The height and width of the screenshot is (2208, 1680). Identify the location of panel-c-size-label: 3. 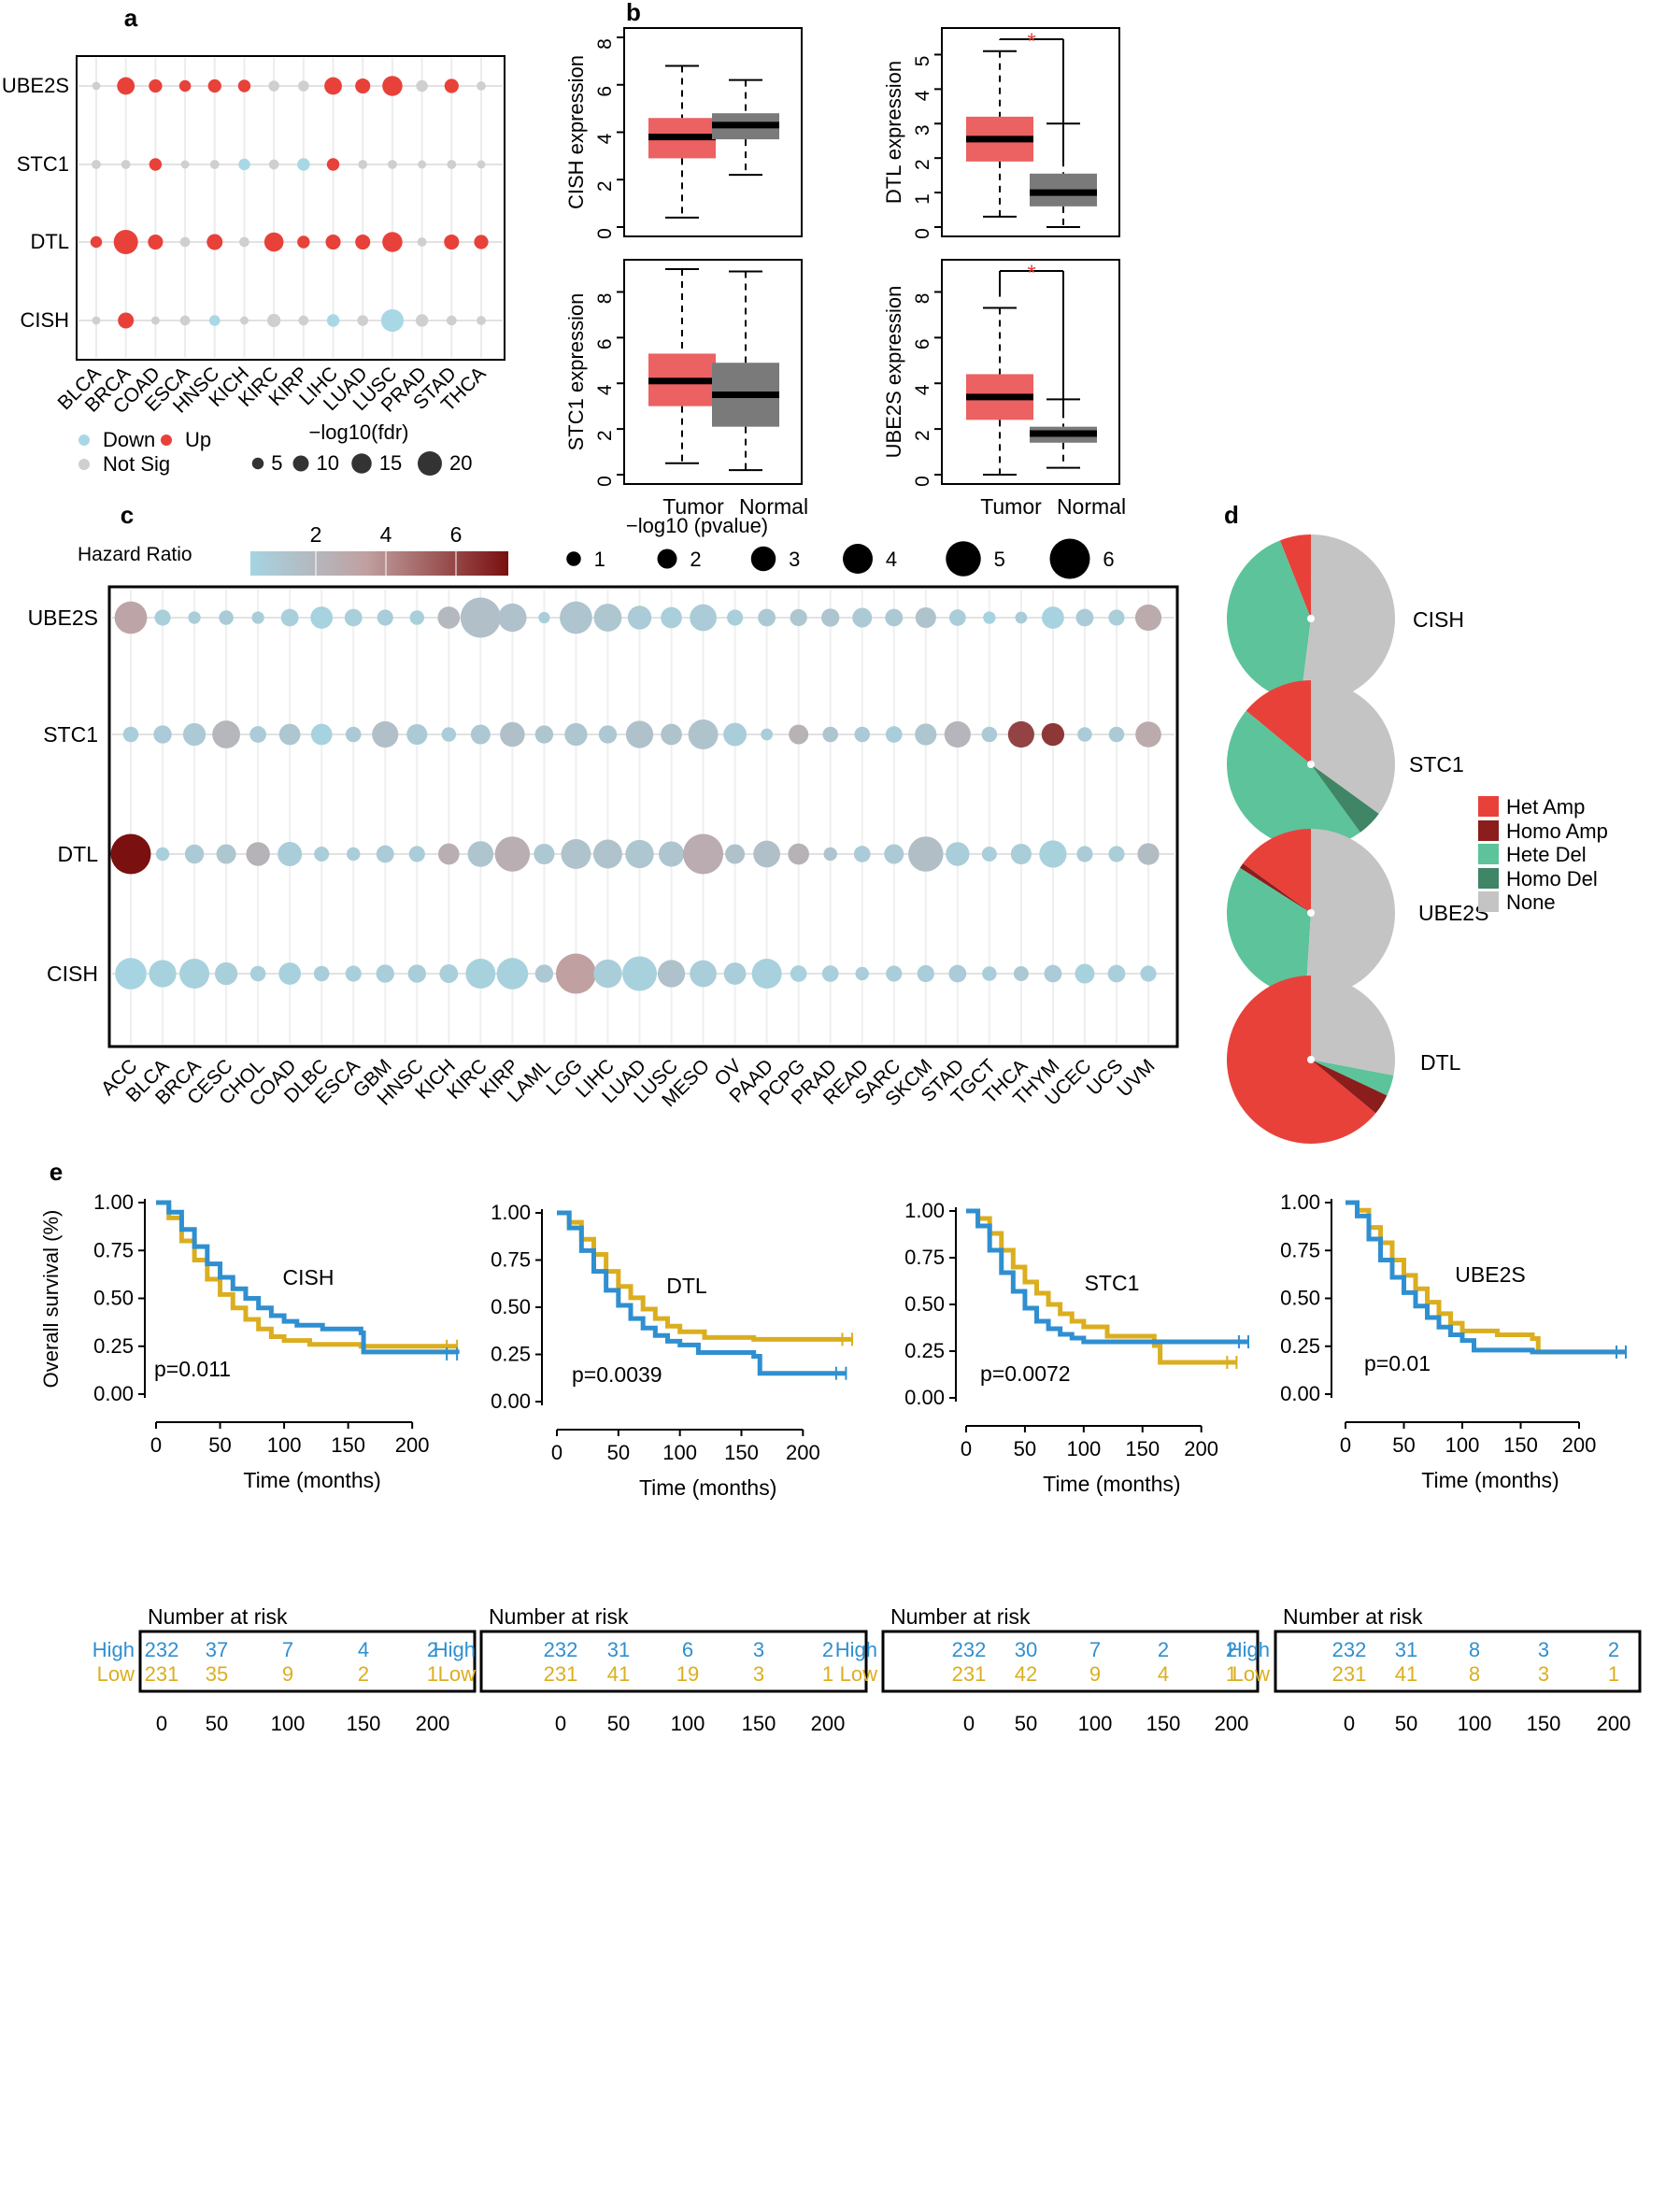
(794, 559).